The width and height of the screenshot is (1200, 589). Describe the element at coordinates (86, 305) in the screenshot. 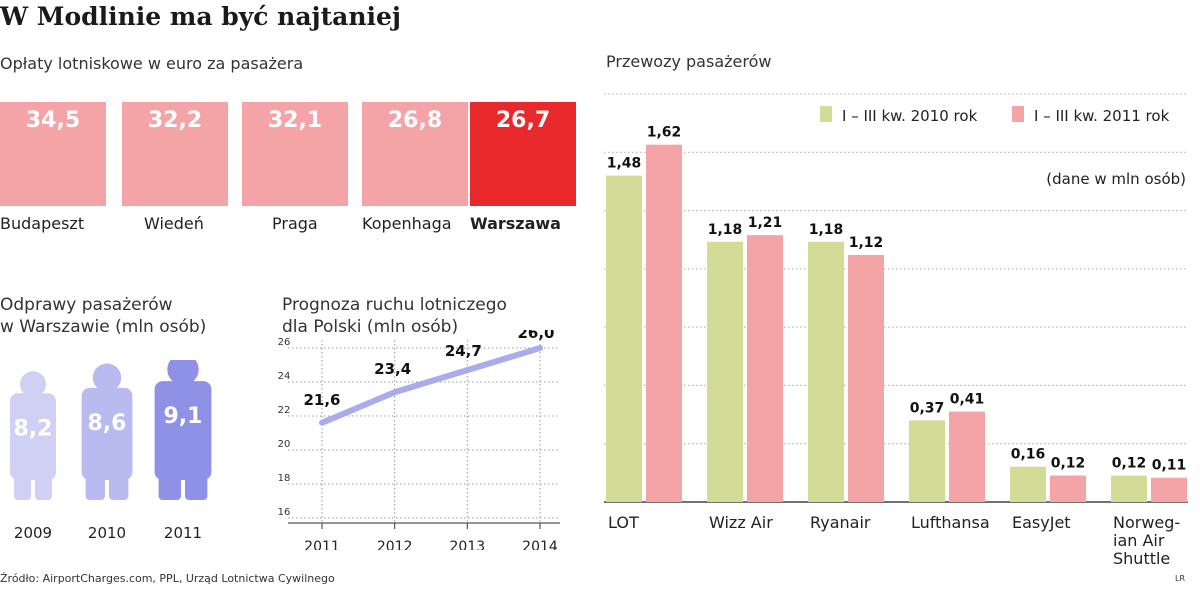

I see `checkins-title-line-1: Odprawy pasażerów` at that location.